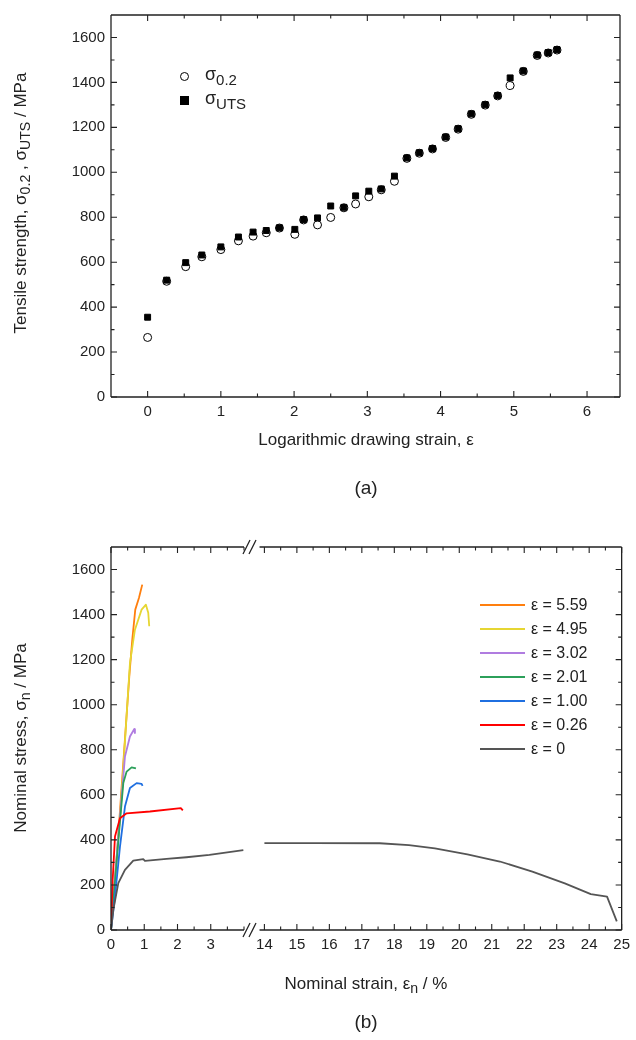 This screenshot has height=1040, width=636. What do you see at coordinates (226, 100) in the screenshot?
I see `legend-label: σ$_{UTS}$` at bounding box center [226, 100].